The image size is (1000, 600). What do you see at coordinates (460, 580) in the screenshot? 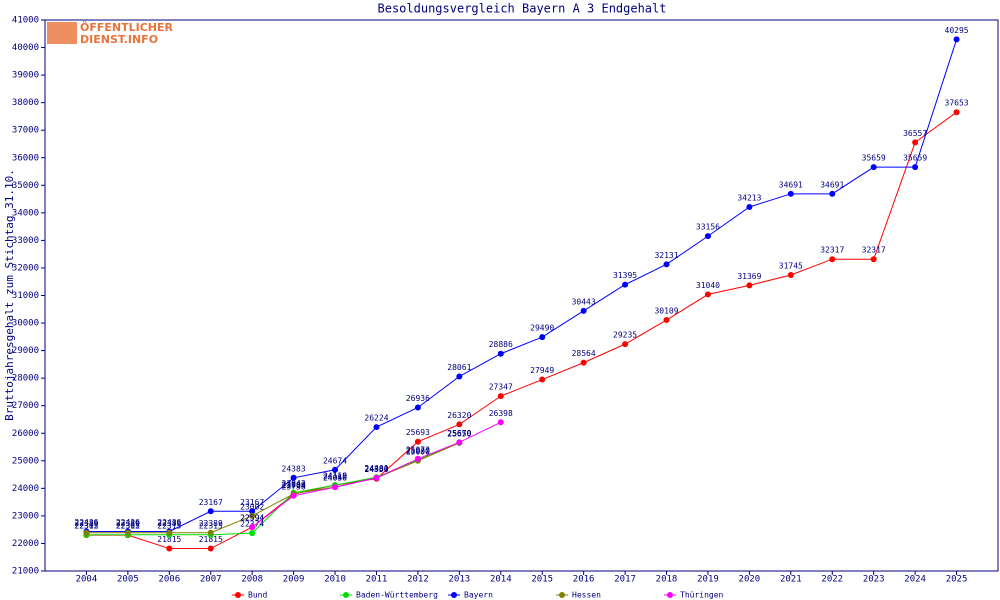
I see `x-tick-label: 2013` at bounding box center [460, 580].